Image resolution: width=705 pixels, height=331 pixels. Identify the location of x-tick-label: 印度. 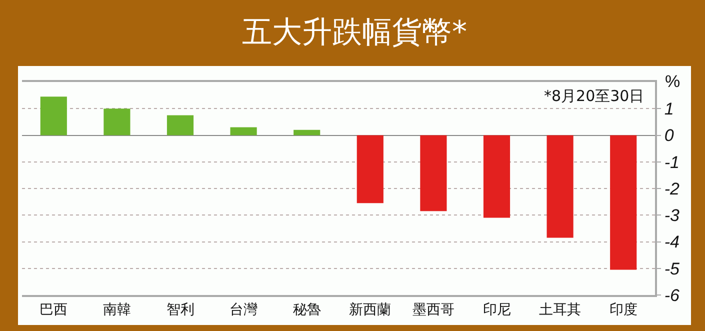
(623, 310).